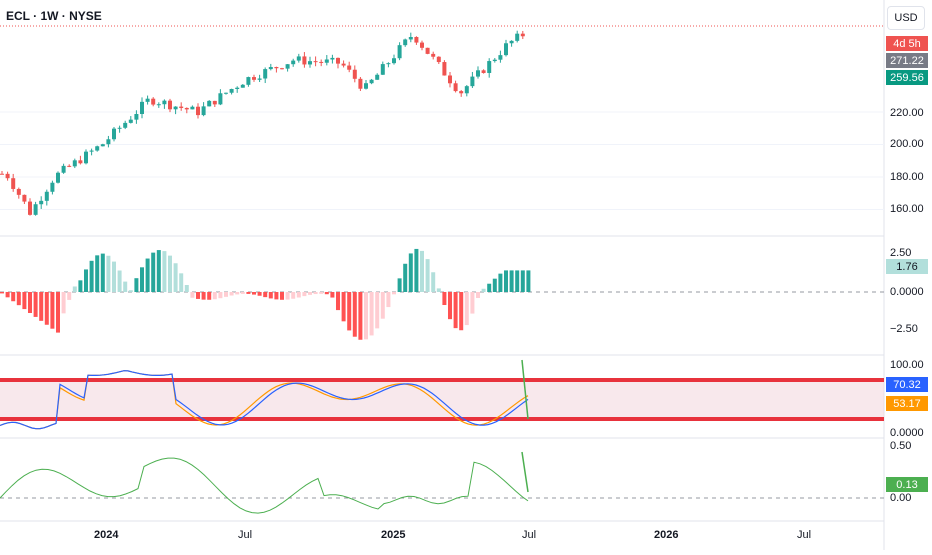 This screenshot has width=932, height=555. I want to click on stoch-band-fill, so click(442, 399).